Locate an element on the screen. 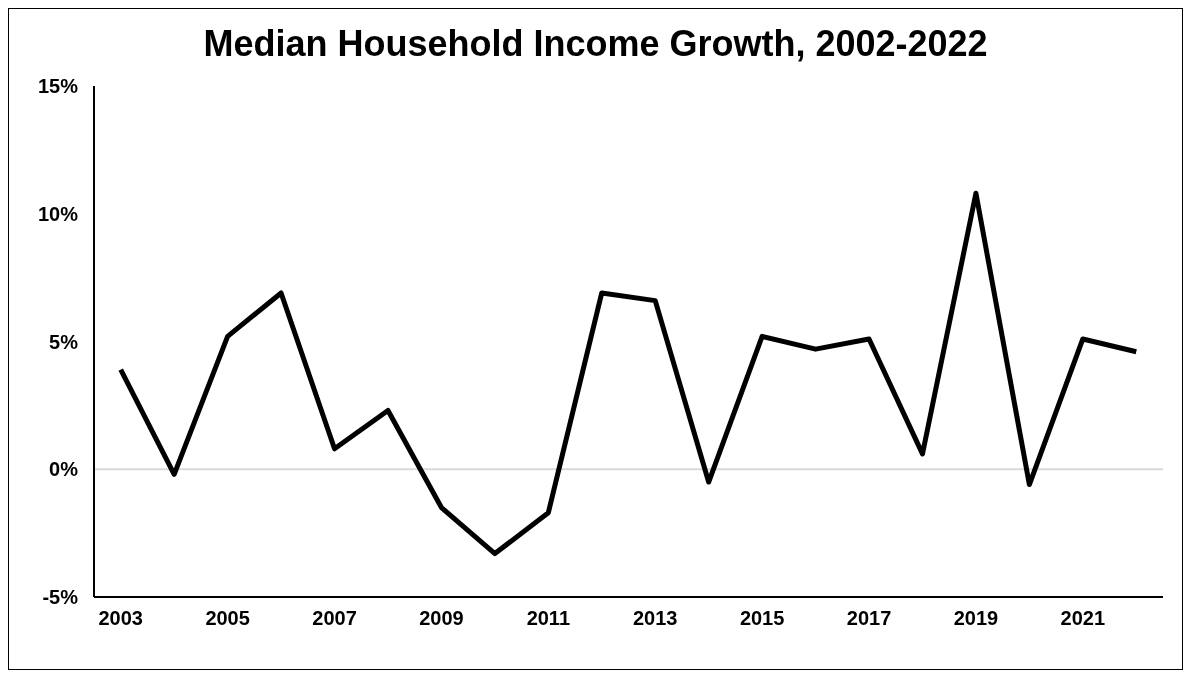  x-tick-label: 2013 is located at coordinates (655, 618).